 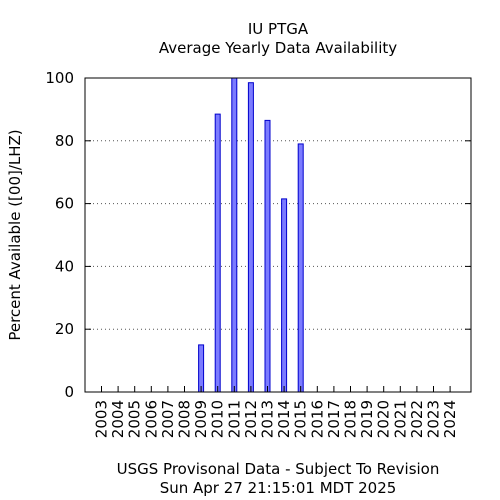 What do you see at coordinates (334, 419) in the screenshot?
I see `x-tick-label: 2017` at bounding box center [334, 419].